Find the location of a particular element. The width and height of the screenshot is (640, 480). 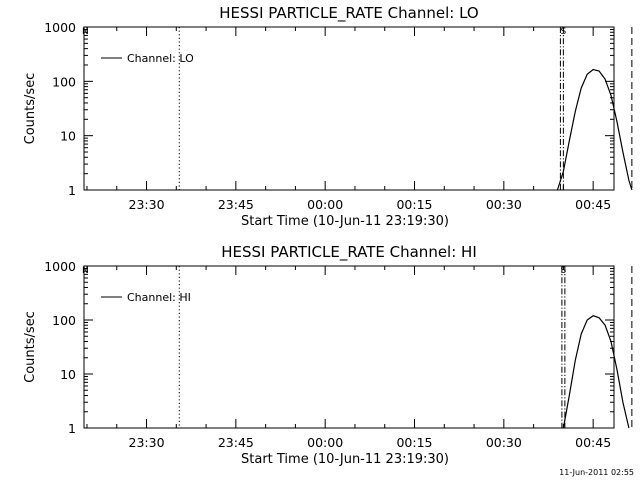

legend: Channel: LO is located at coordinates (147, 58).